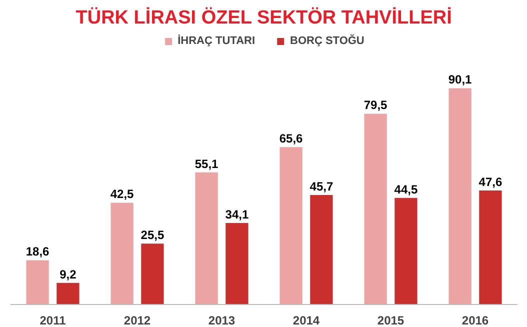  Describe the element at coordinates (376, 105) in the screenshot. I see `data-label: 79,5` at that location.